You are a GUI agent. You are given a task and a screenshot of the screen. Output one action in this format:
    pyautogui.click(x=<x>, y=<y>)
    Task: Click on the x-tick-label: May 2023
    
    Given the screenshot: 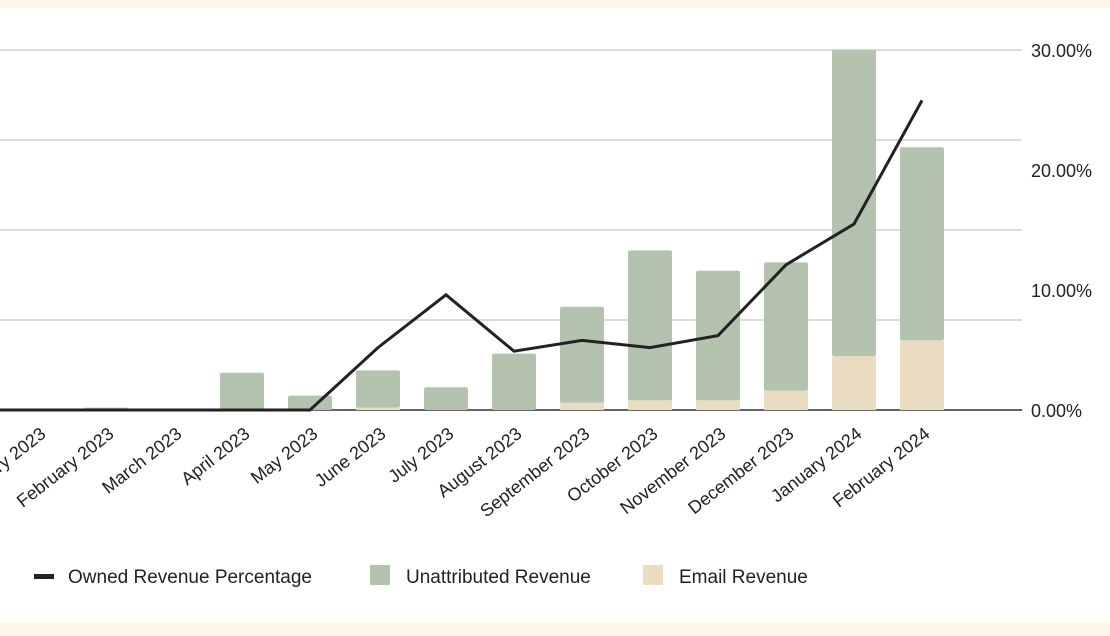 What is the action you would take?
    pyautogui.click(x=284, y=455)
    